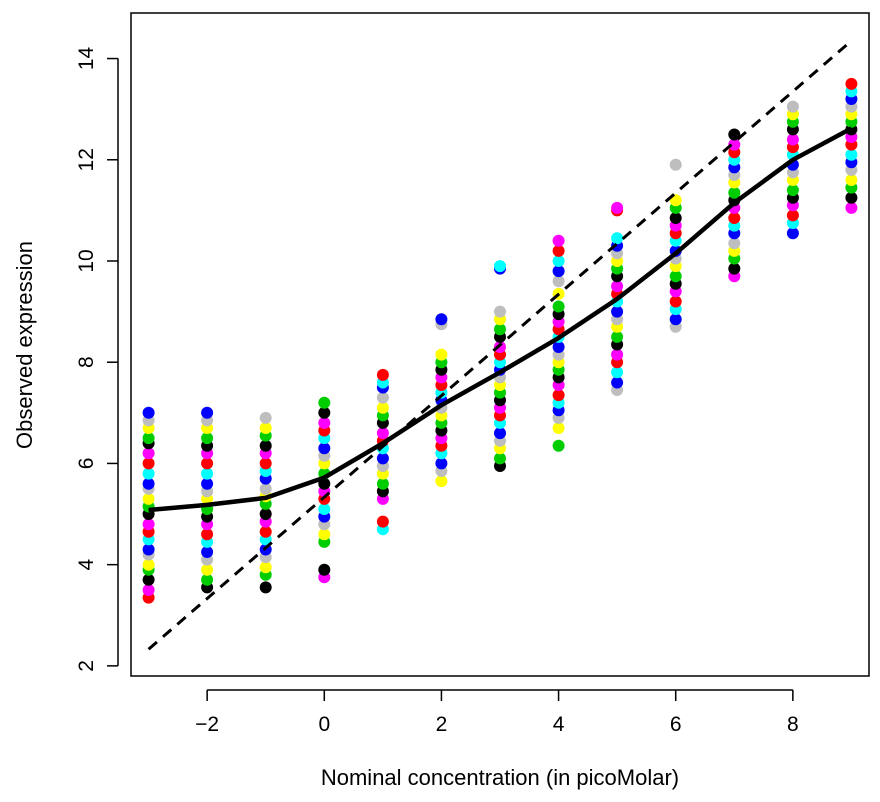 The image size is (880, 802). I want to click on x-tick-label: −2, so click(207, 724).